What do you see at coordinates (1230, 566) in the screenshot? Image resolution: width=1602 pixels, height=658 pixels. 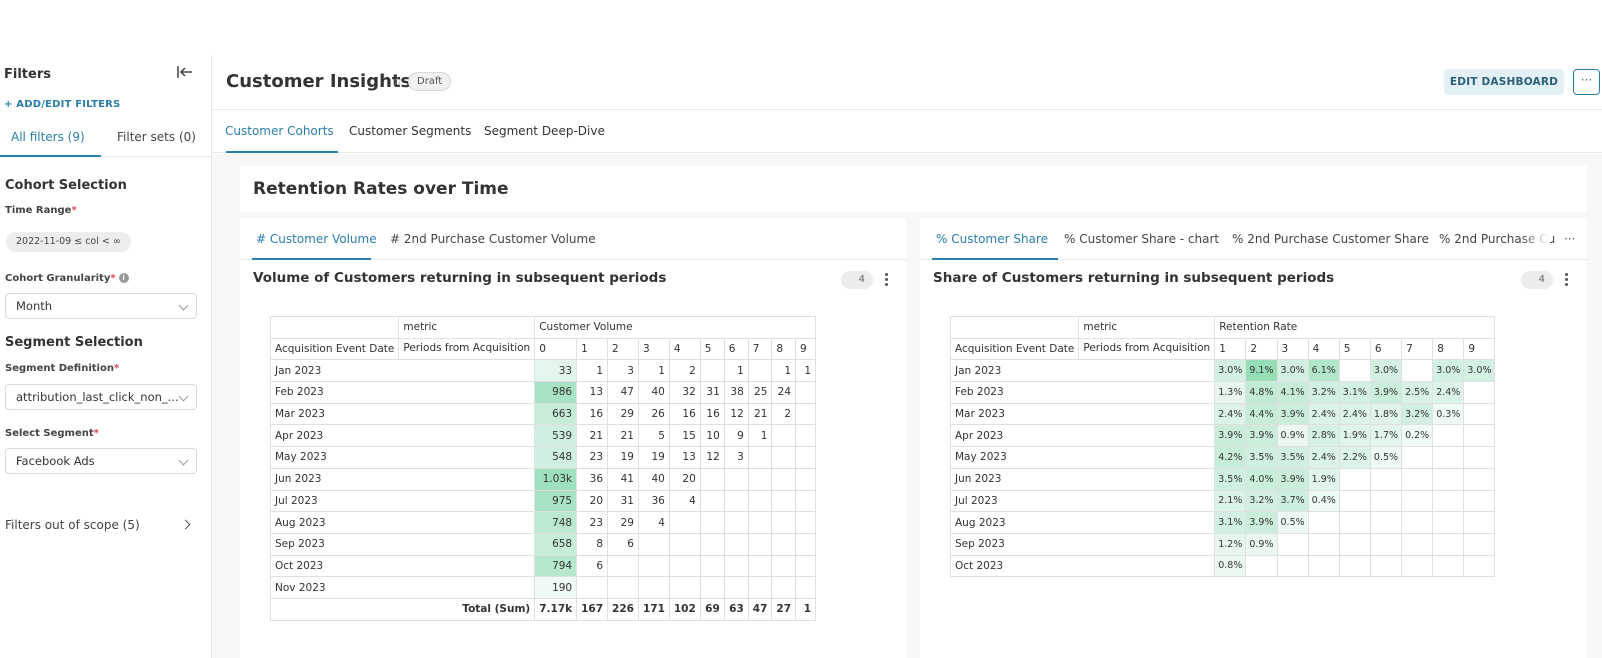 I see `table-cell: 0.8%` at bounding box center [1230, 566].